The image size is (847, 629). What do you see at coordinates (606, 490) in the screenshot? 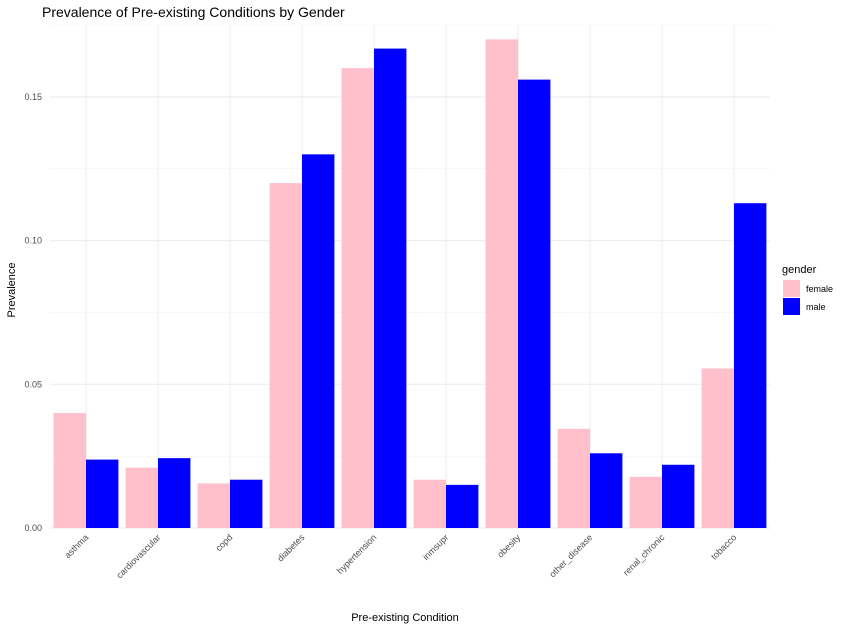
I see `bar-male-other_disease` at bounding box center [606, 490].